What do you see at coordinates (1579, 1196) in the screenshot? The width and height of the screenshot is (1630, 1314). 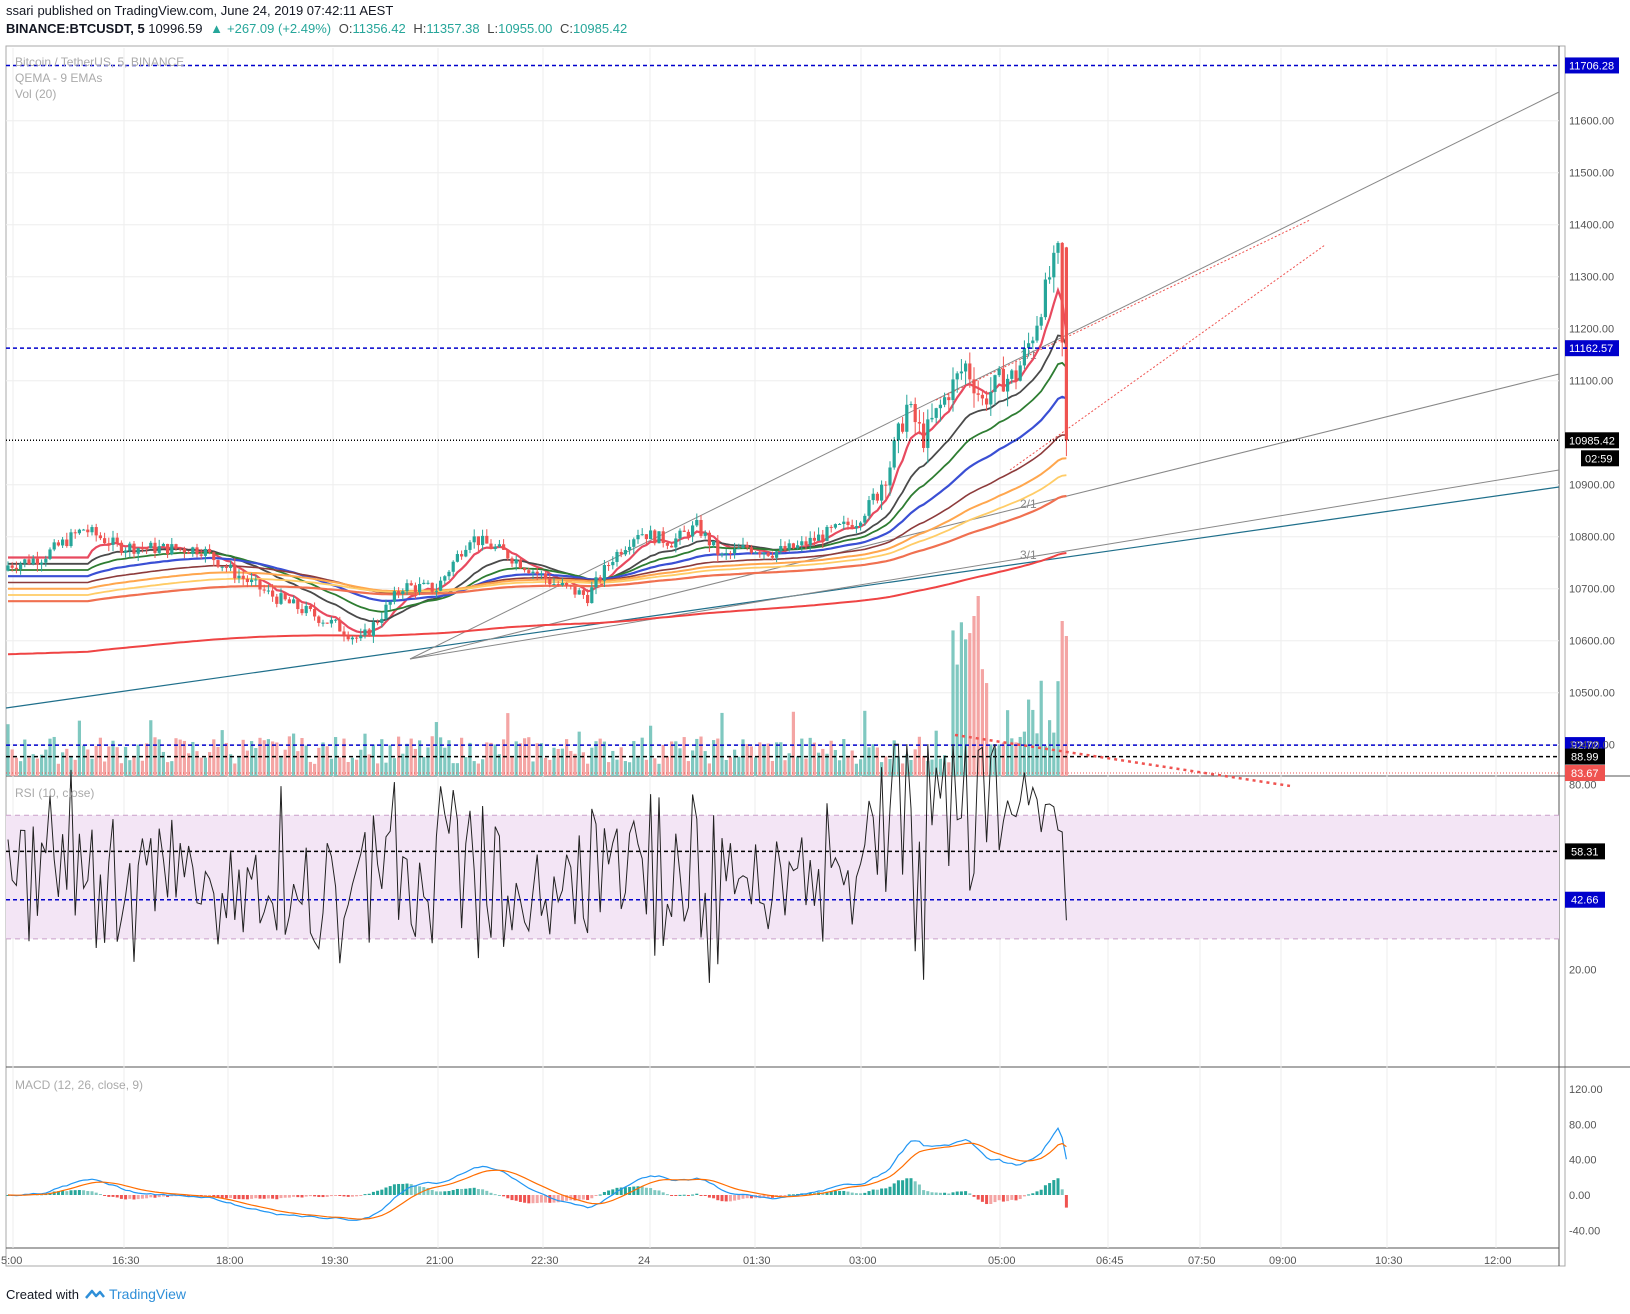 I see `macd-tick-label: 0.00` at bounding box center [1579, 1196].